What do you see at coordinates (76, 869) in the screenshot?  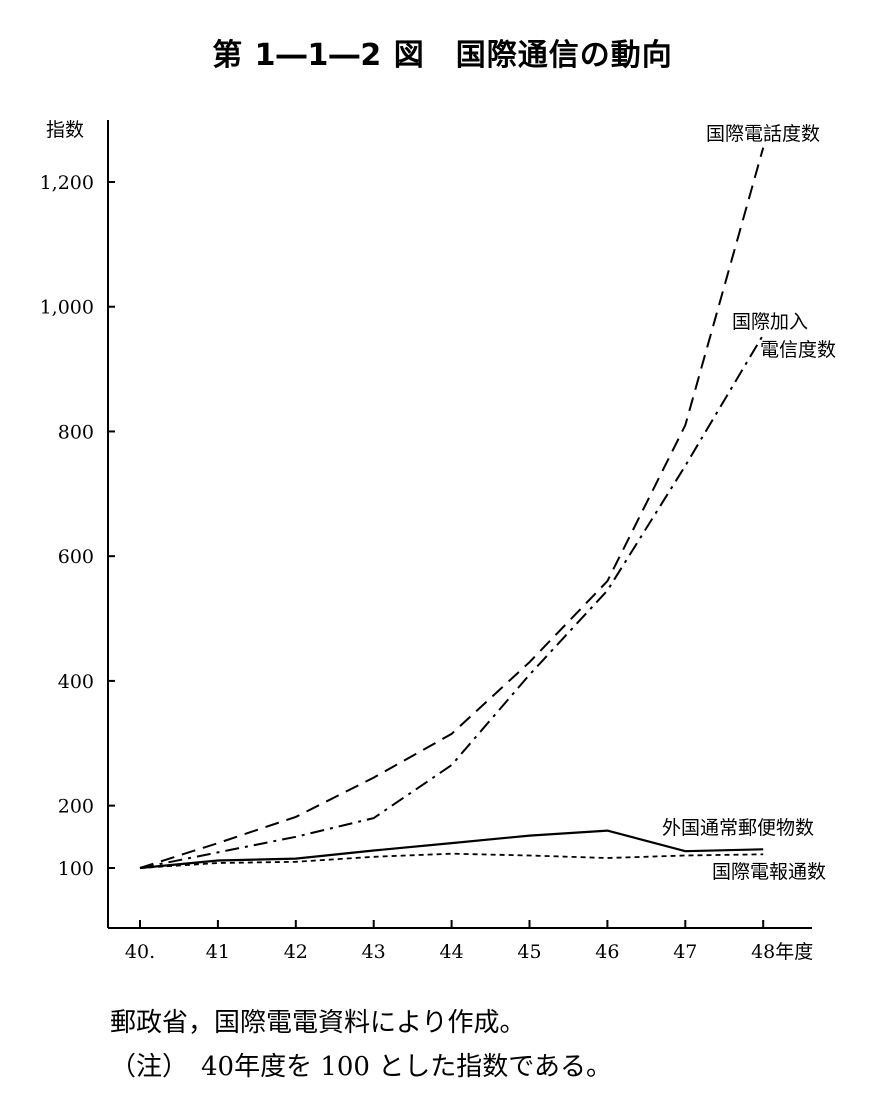 I see `y-tick-label: 100` at bounding box center [76, 869].